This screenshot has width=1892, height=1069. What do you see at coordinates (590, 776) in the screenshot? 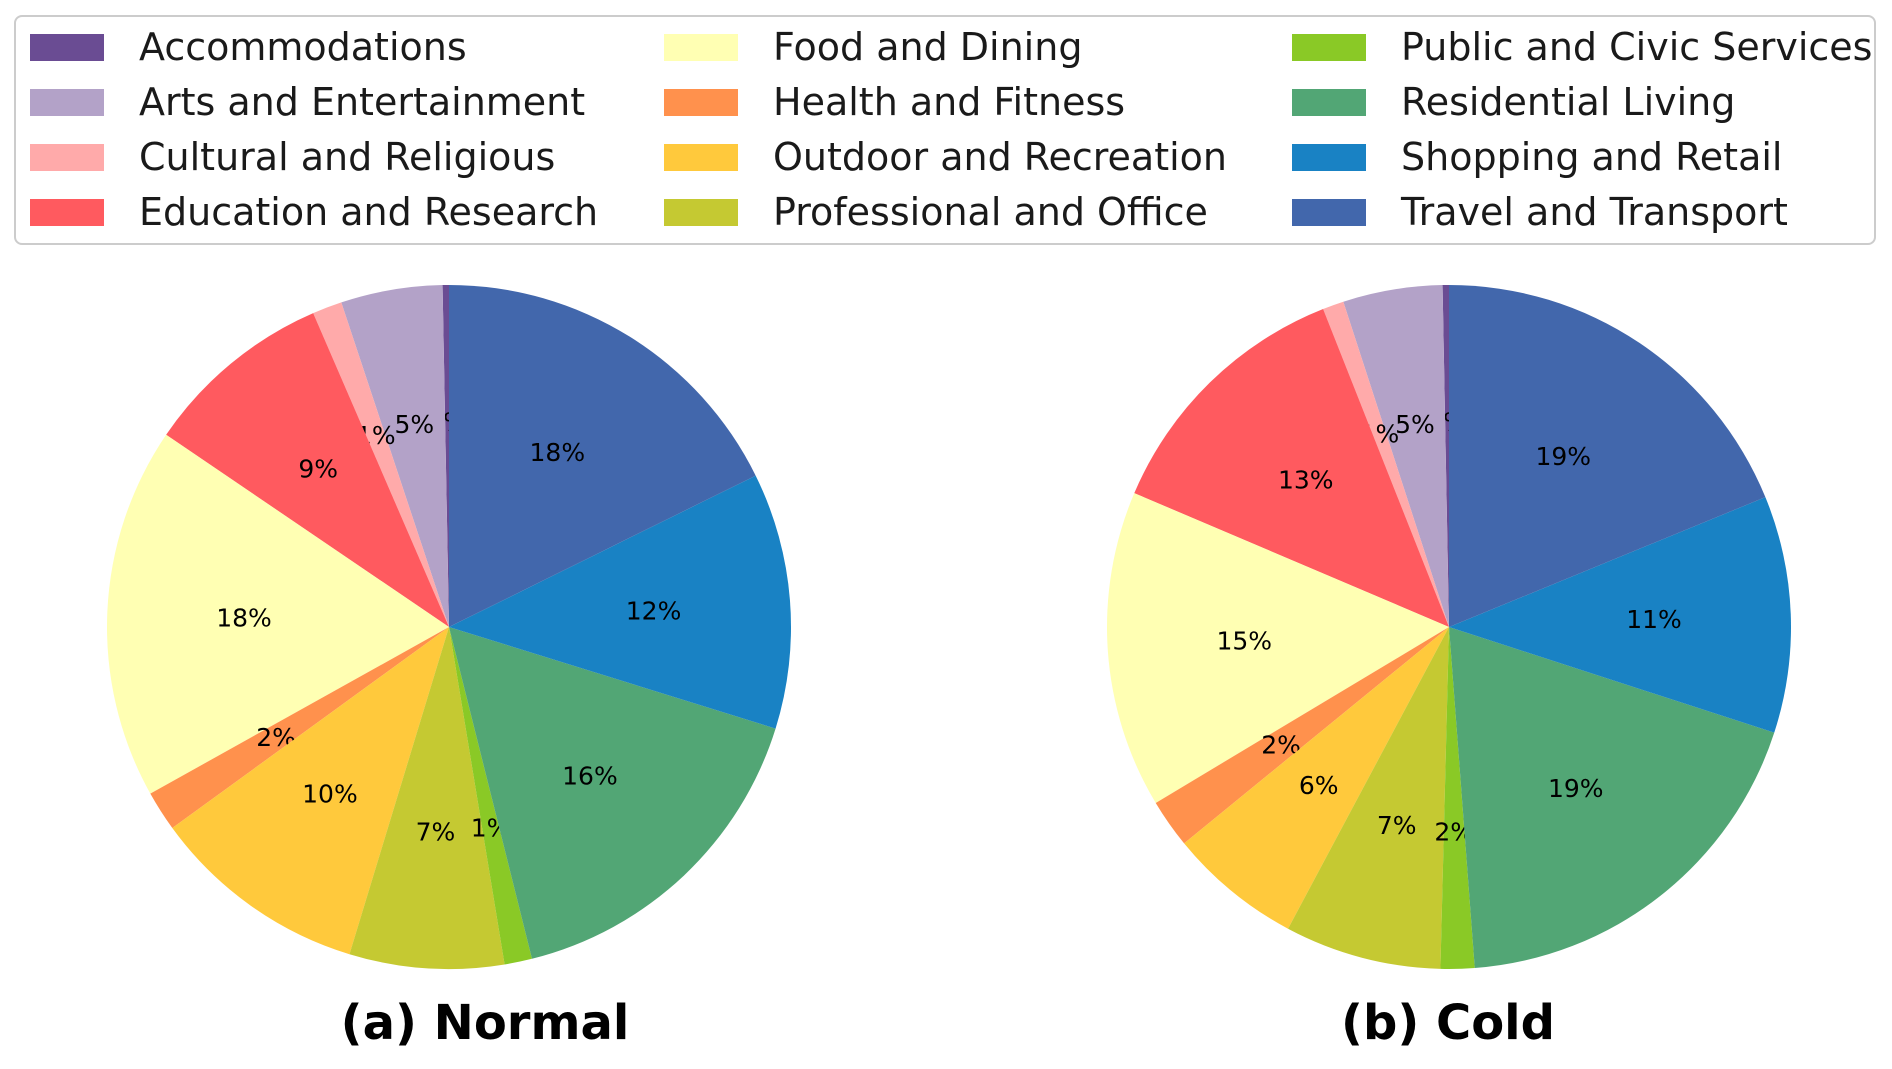
I see `slice-percent-label: 16%` at bounding box center [590, 776].